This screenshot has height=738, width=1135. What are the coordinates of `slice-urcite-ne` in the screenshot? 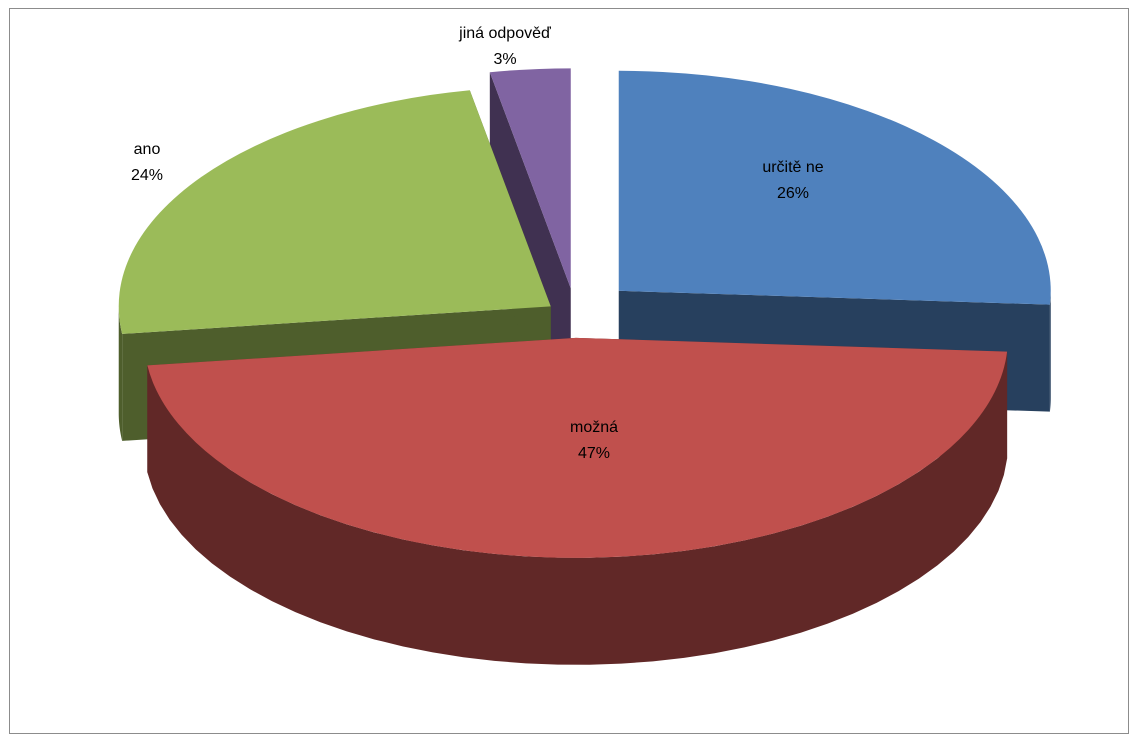 It's located at (834, 187).